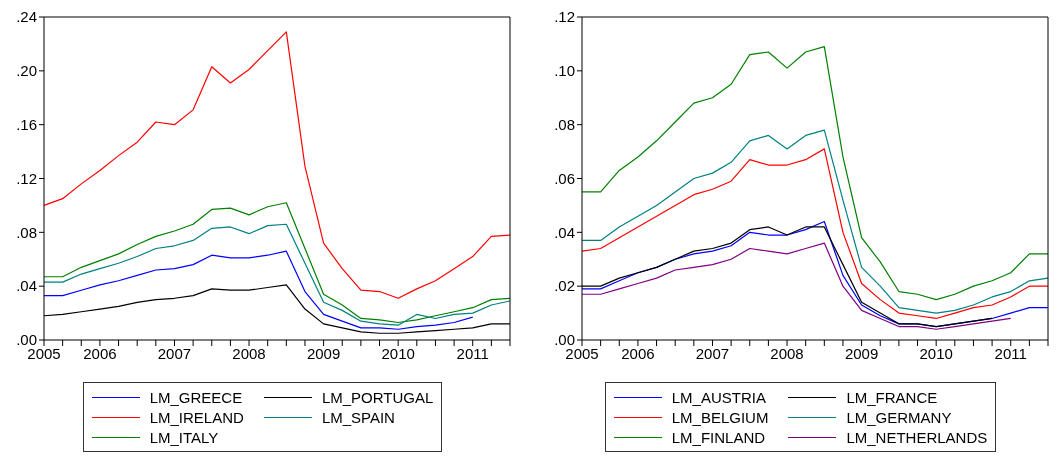 This screenshot has width=1063, height=474. Describe the element at coordinates (196, 417) in the screenshot. I see `legend-label: LM_IRELAND` at that location.